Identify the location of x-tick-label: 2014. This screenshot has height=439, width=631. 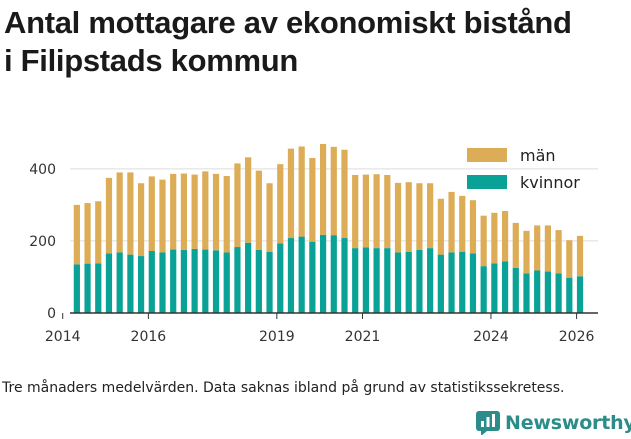
(63, 337).